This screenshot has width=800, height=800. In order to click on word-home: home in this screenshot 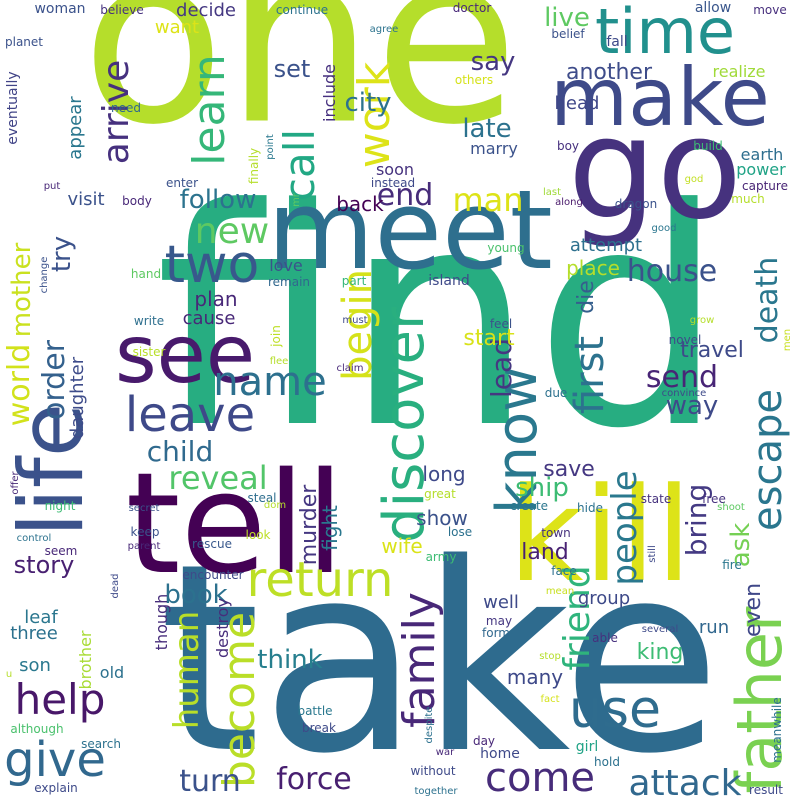, I will do `click(500, 754)`.